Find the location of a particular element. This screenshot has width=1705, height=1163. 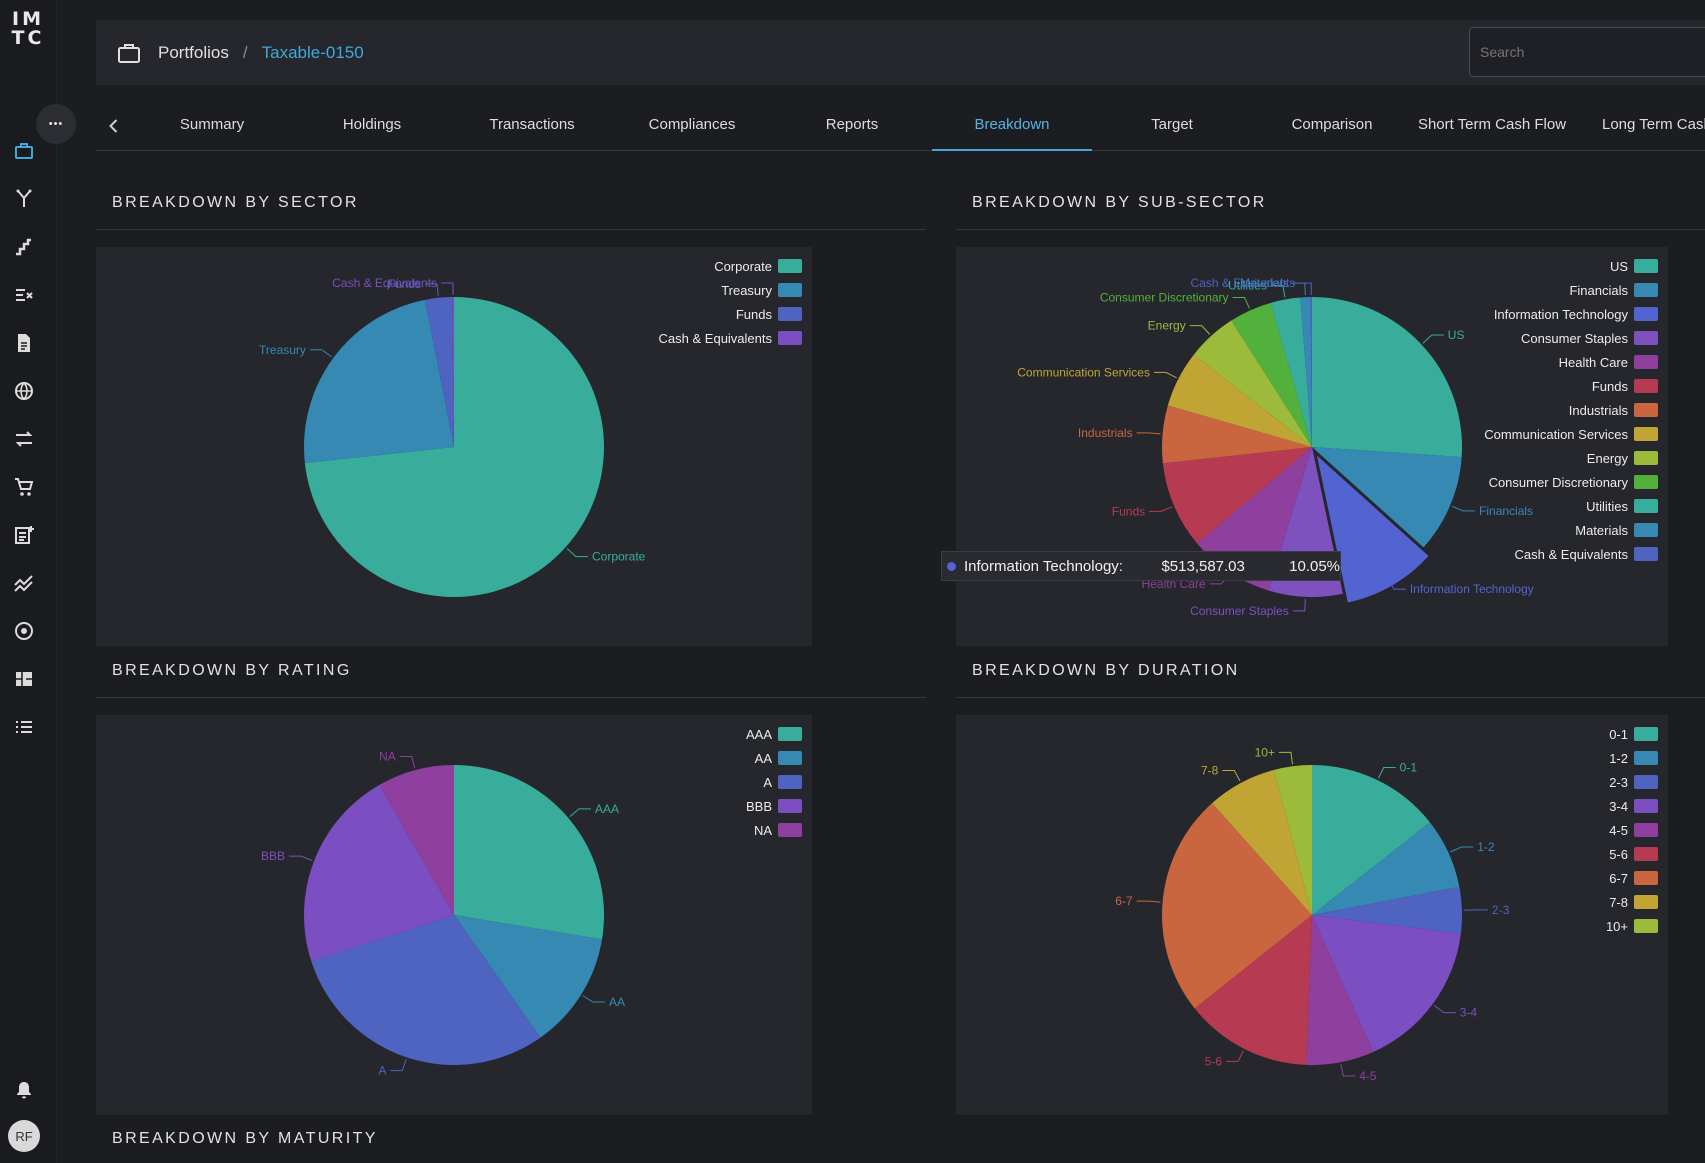

cart-icon is located at coordinates (24, 487).